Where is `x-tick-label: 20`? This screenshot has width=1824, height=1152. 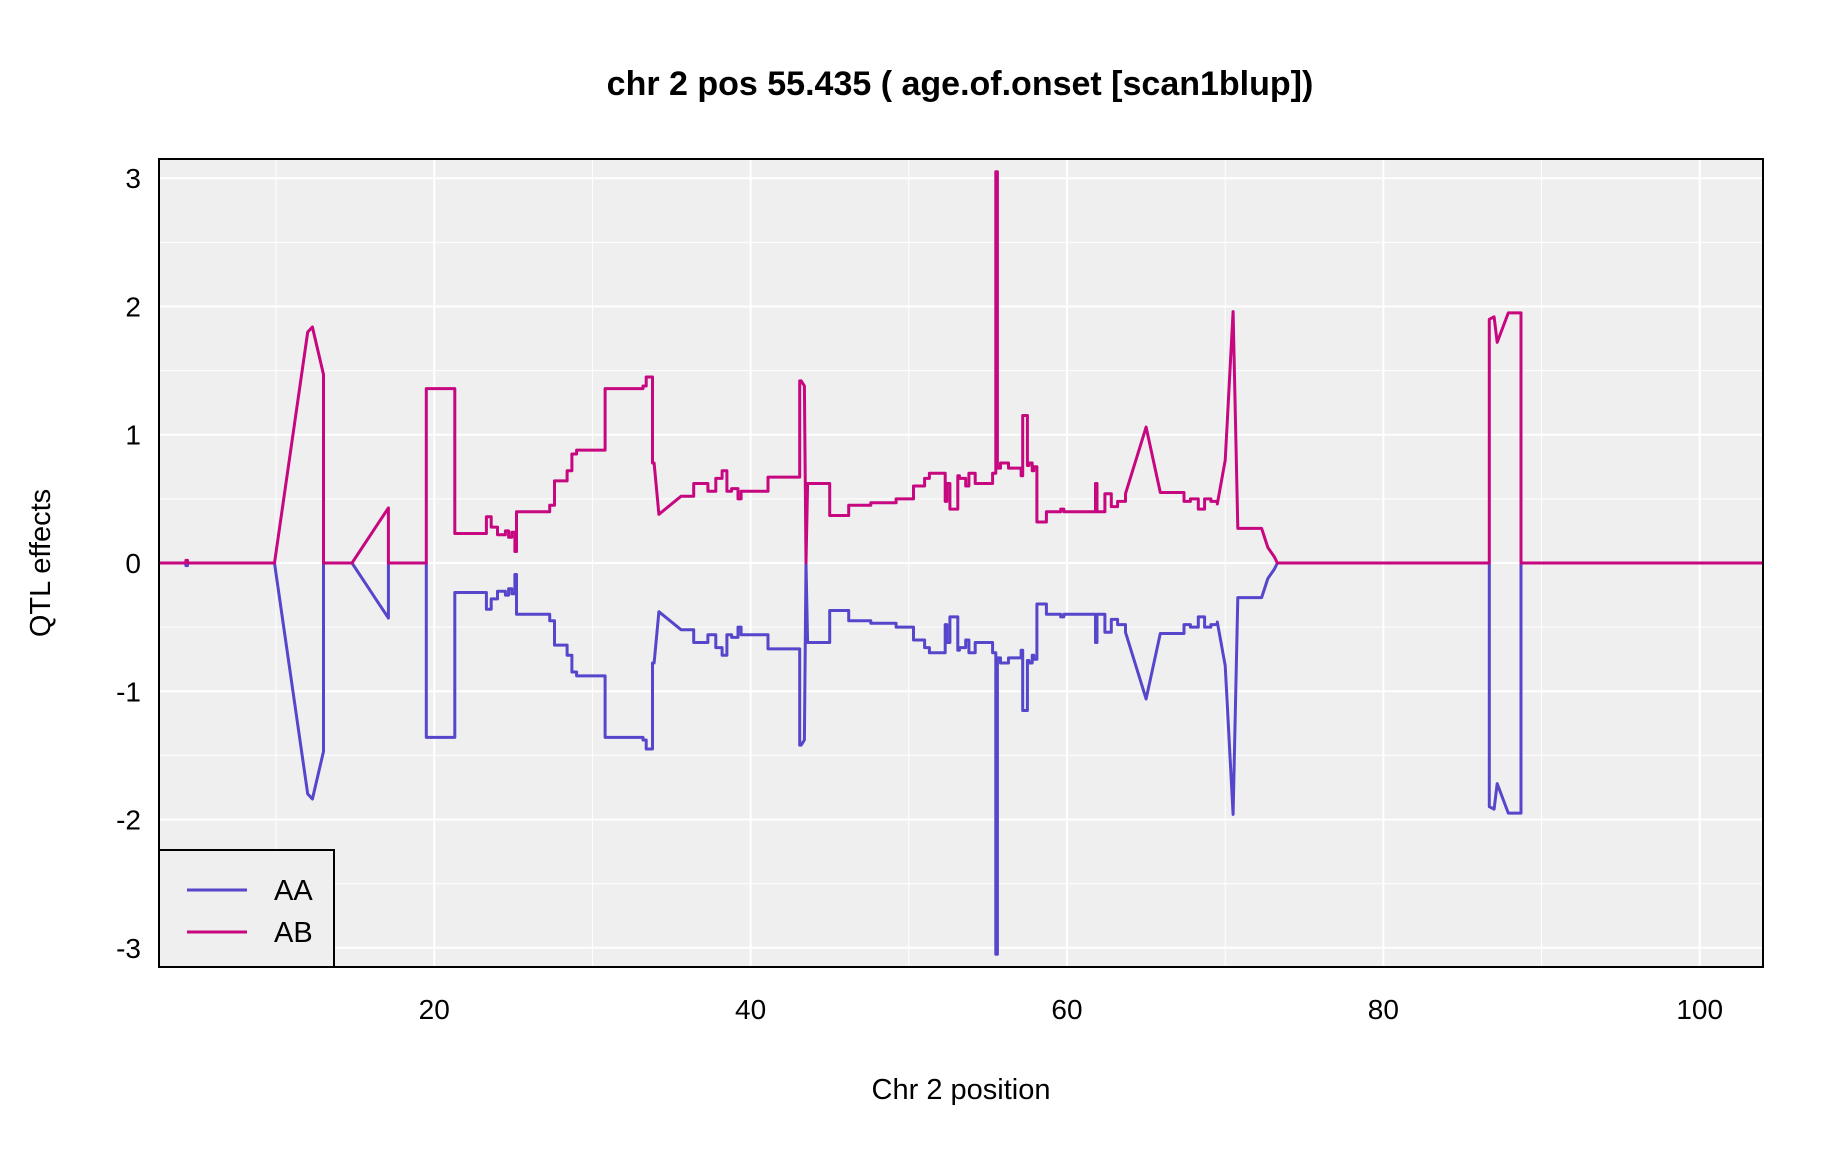 x-tick-label: 20 is located at coordinates (434, 1009).